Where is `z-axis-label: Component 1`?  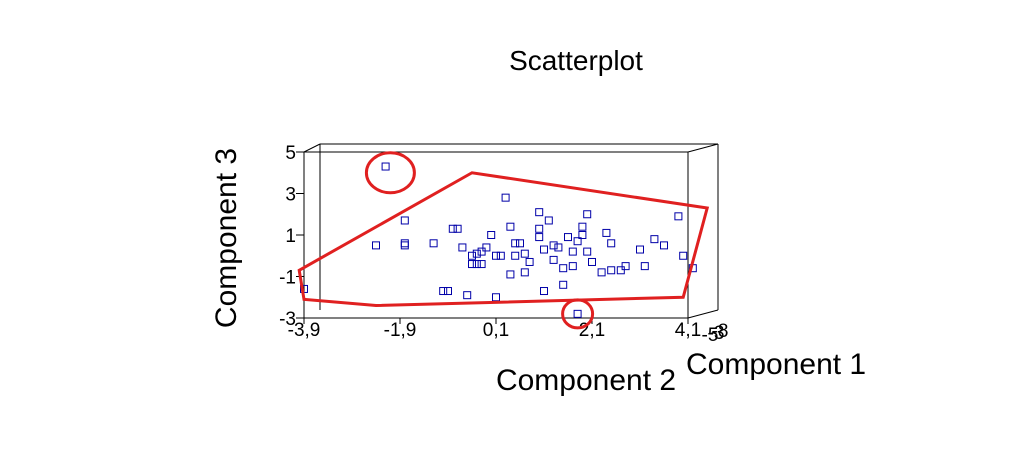 z-axis-label: Component 1 is located at coordinates (776, 364).